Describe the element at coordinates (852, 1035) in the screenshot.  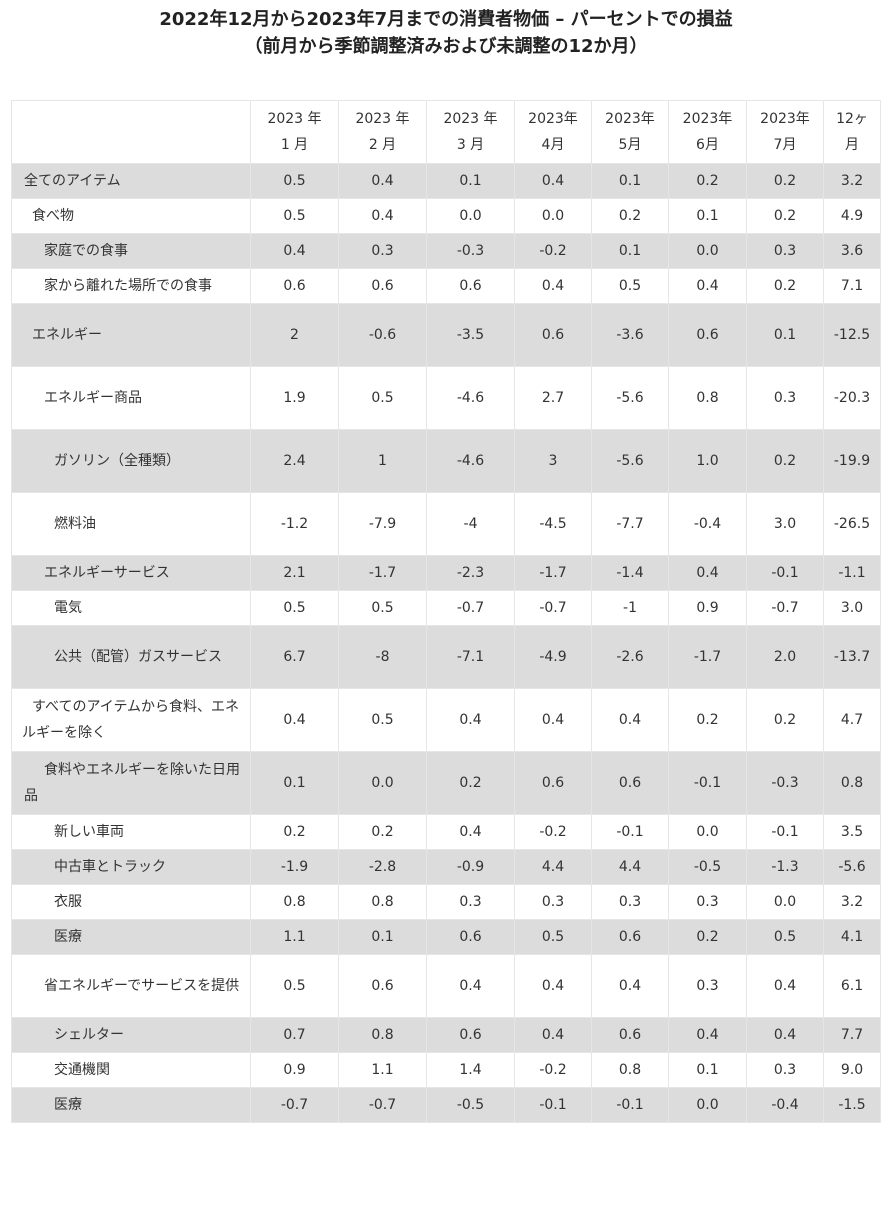
I see `value-cell: 7.7` at that location.